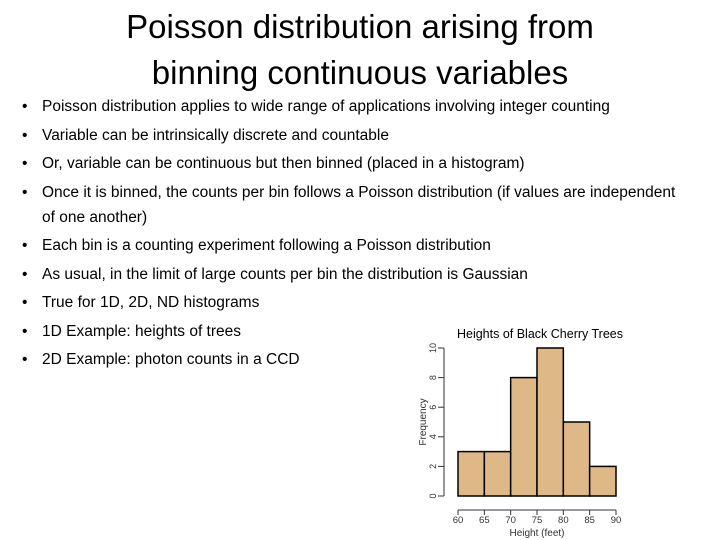 This screenshot has width=720, height=540. What do you see at coordinates (510, 520) in the screenshot?
I see `x-tick-label: 70` at bounding box center [510, 520].